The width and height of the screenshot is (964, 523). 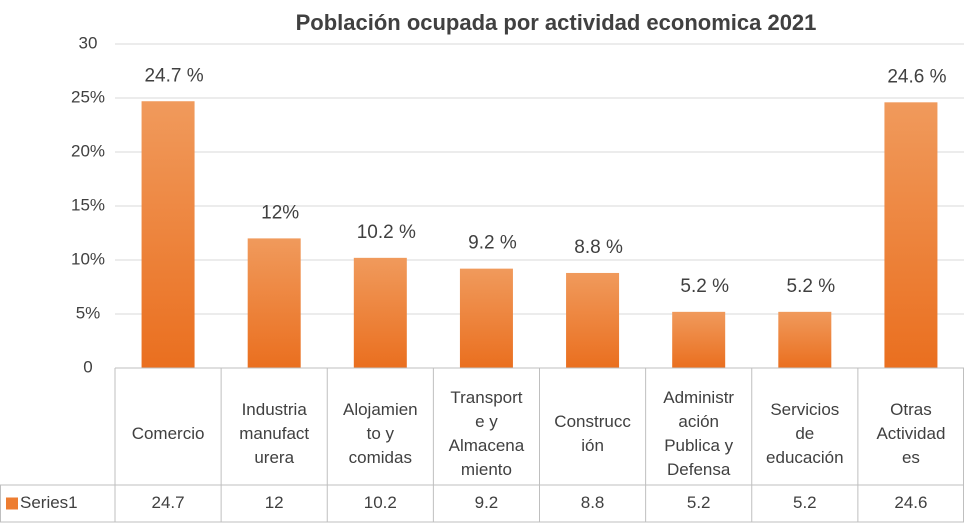 What do you see at coordinates (275, 409) in the screenshot?
I see `x-tick-label: Industria` at bounding box center [275, 409].